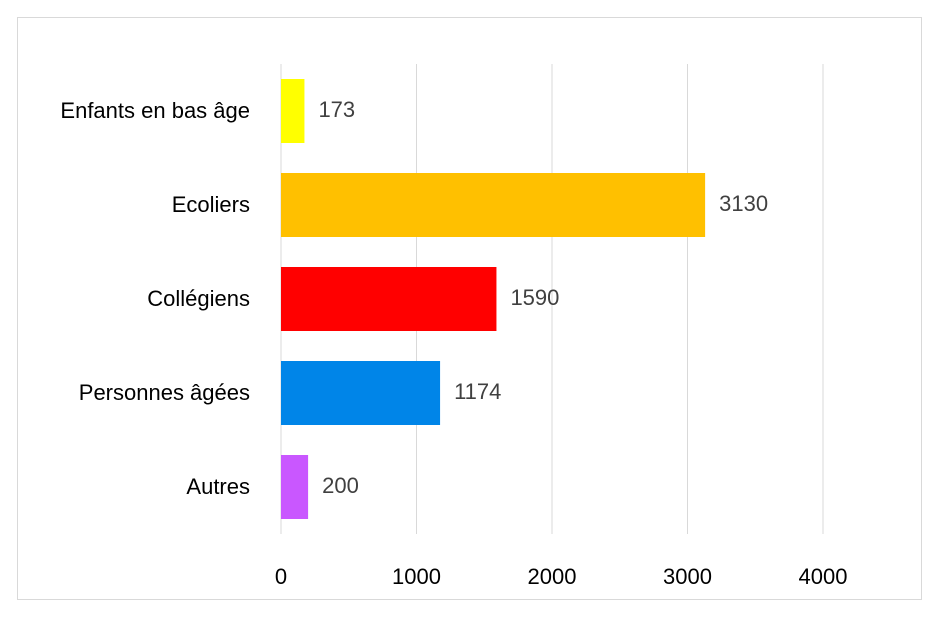 The height and width of the screenshot is (617, 925). I want to click on x-tick-label: 1000, so click(416, 576).